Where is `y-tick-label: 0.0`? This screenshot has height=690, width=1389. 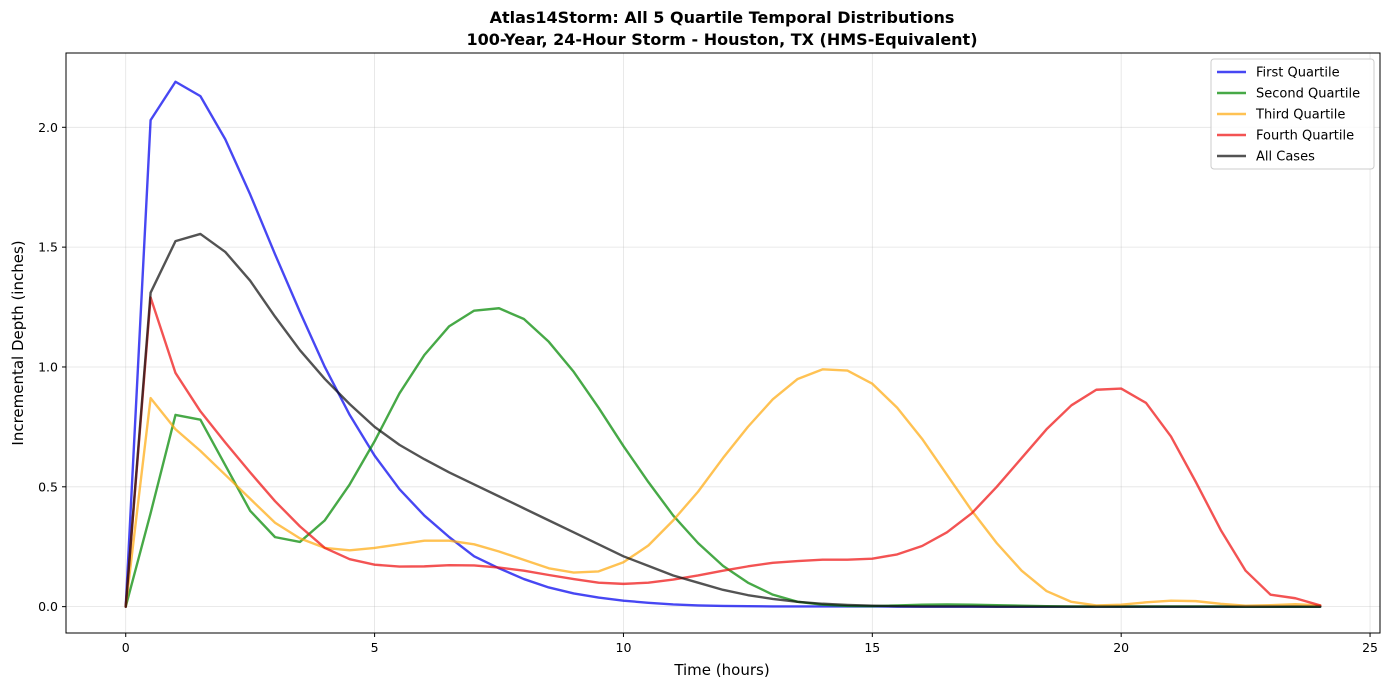 y-tick-label: 0.0 is located at coordinates (48, 606).